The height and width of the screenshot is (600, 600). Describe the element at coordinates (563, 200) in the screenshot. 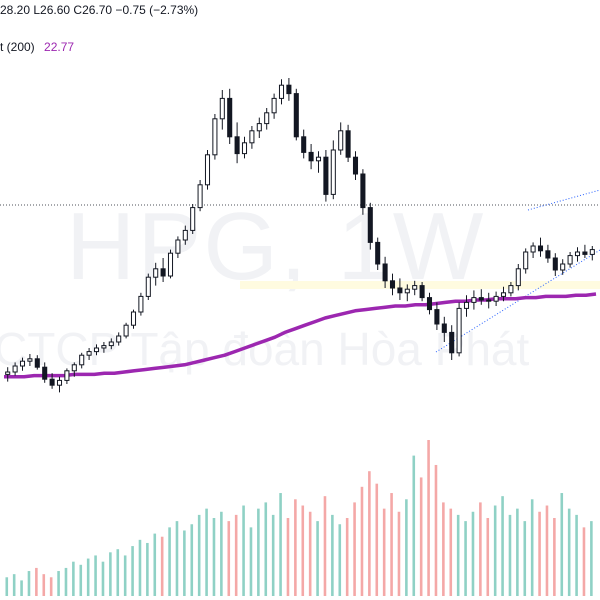

I see `trendline-upper` at that location.